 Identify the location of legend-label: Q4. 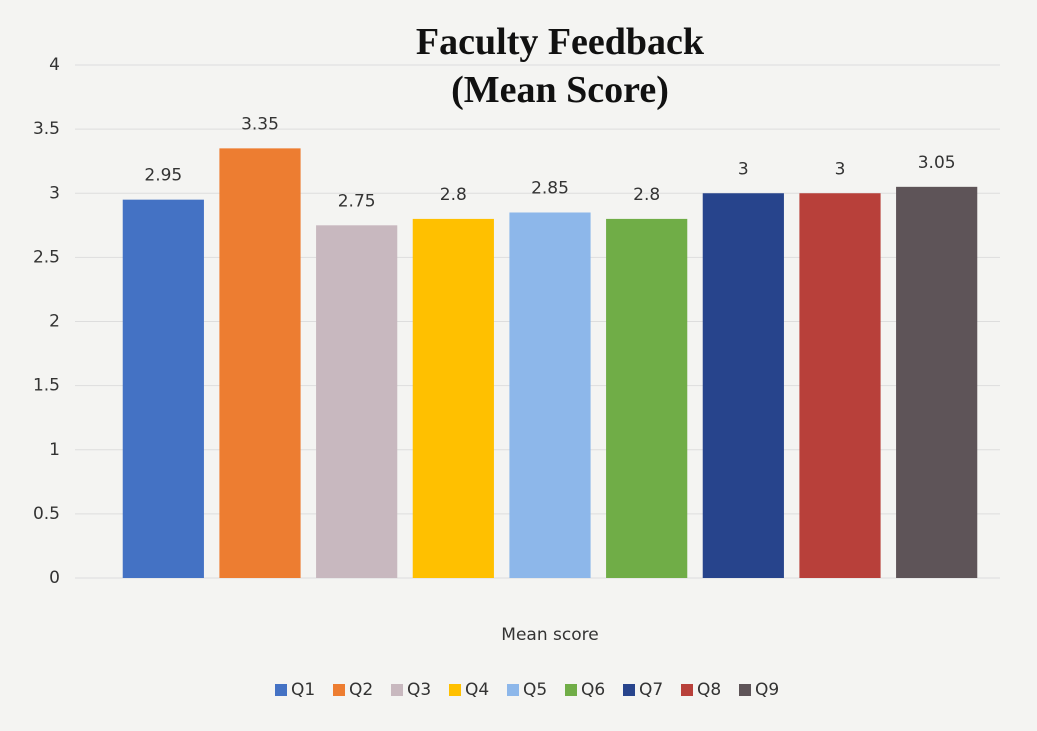
(477, 690).